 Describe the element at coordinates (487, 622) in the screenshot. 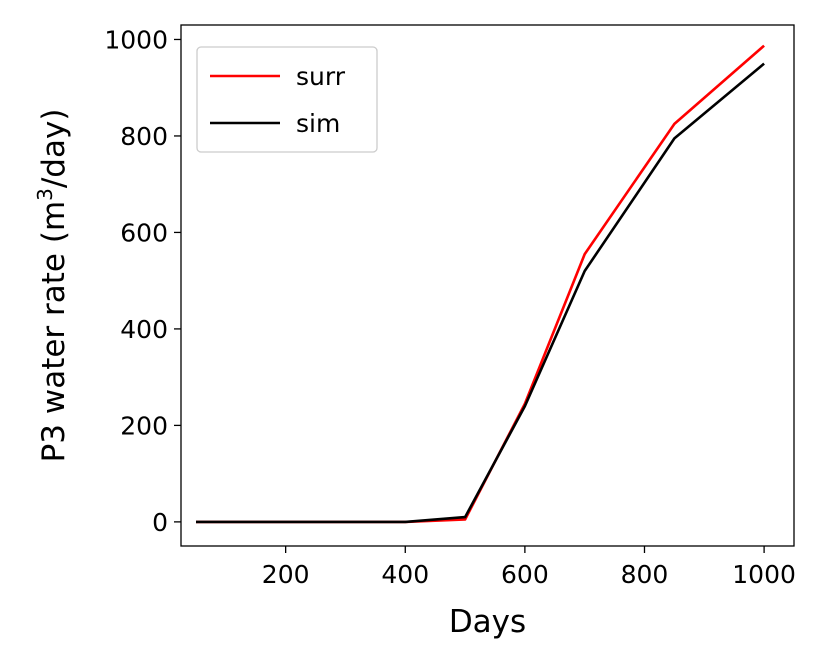

I see `x-axis-title: Days` at that location.